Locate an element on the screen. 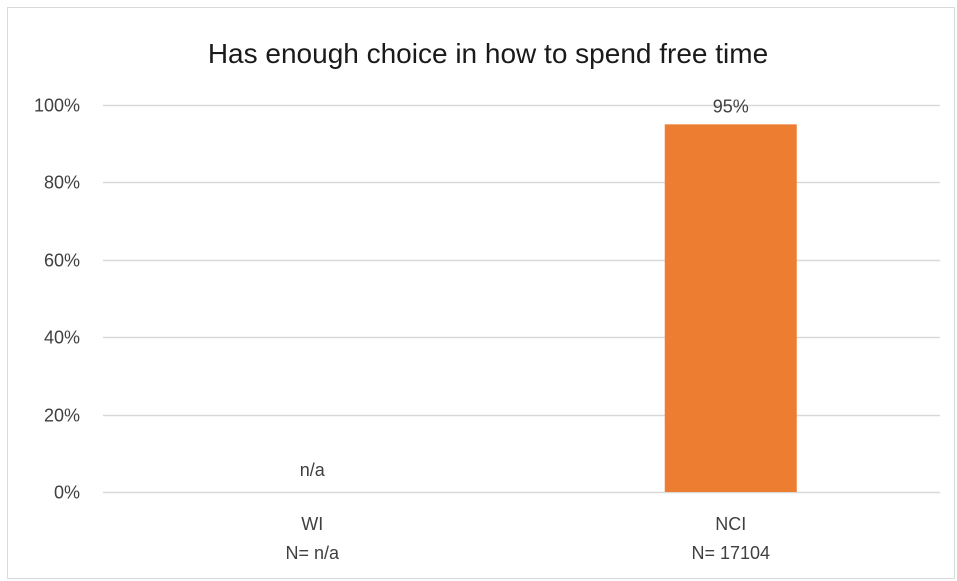 The image size is (957, 581). y-tick-label: 100% is located at coordinates (57, 106).